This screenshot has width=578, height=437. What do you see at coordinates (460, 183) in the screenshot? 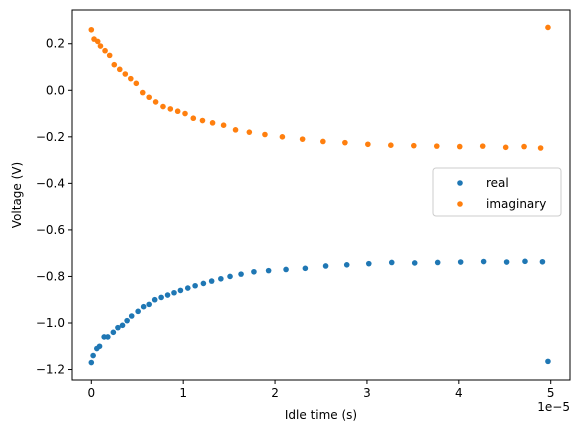
I see `legend-marker-real` at bounding box center [460, 183].